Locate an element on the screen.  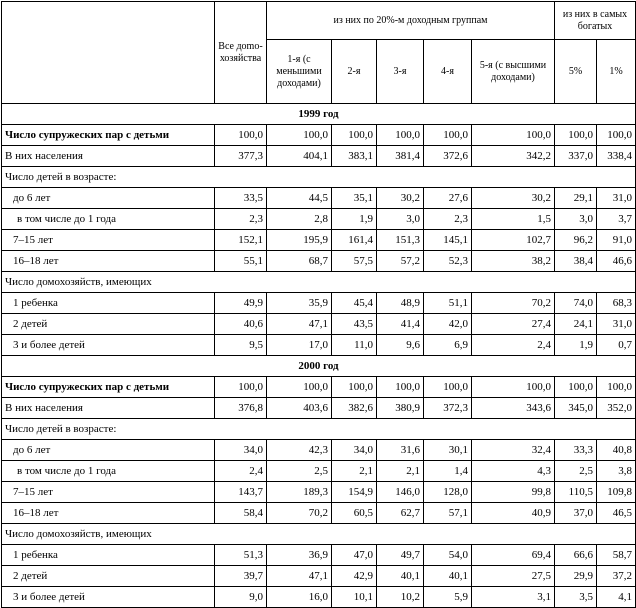
value-cell: 189,3 is located at coordinates (299, 492).